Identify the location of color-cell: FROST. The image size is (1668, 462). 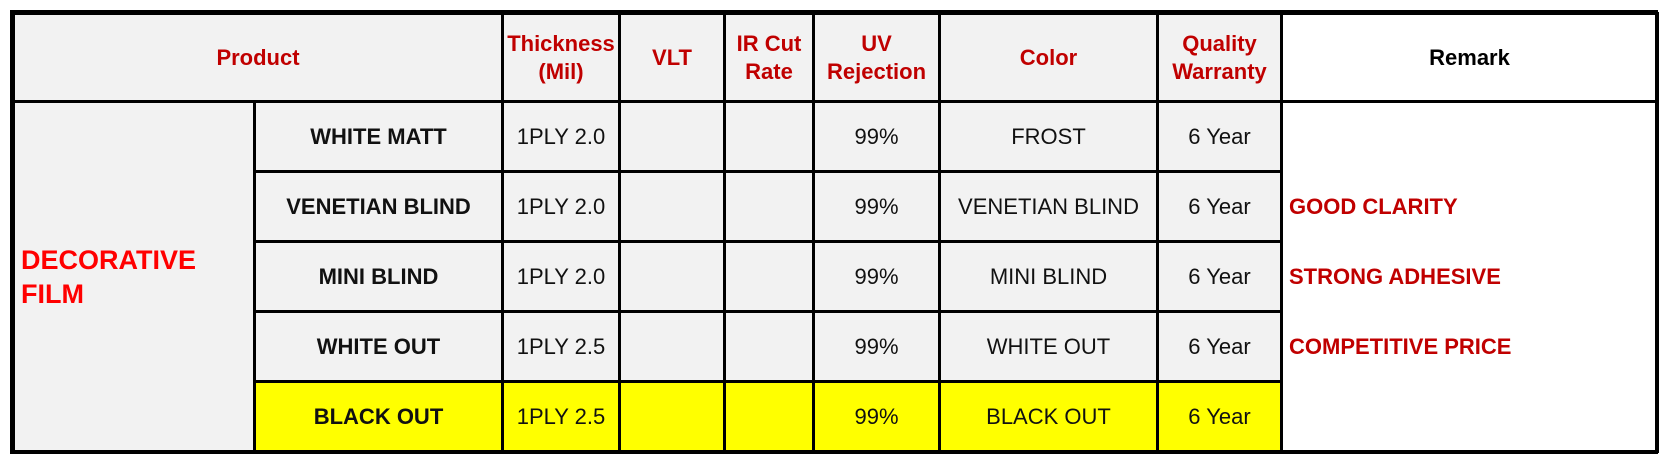
(1048, 136).